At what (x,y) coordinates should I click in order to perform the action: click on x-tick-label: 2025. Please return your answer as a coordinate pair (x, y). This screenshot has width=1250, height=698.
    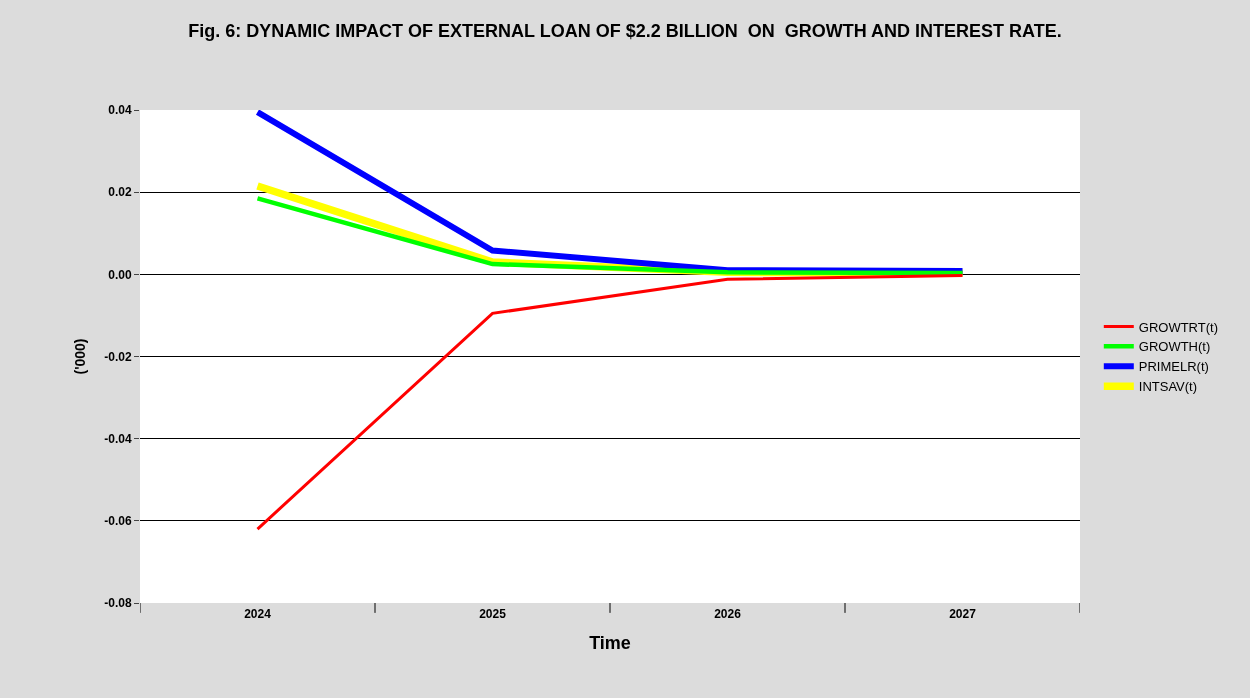
    Looking at the image, I should click on (493, 614).